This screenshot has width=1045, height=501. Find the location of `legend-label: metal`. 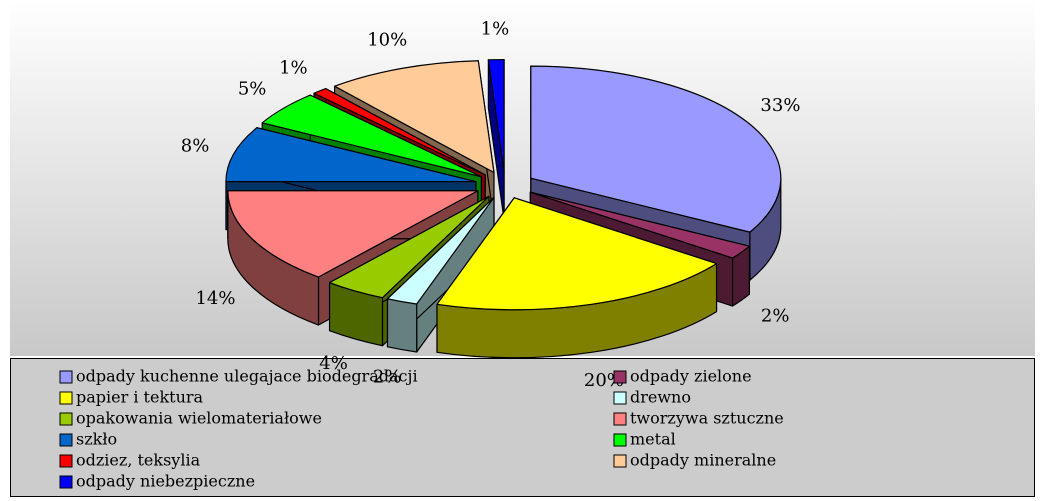

legend-label: metal is located at coordinates (653, 439).